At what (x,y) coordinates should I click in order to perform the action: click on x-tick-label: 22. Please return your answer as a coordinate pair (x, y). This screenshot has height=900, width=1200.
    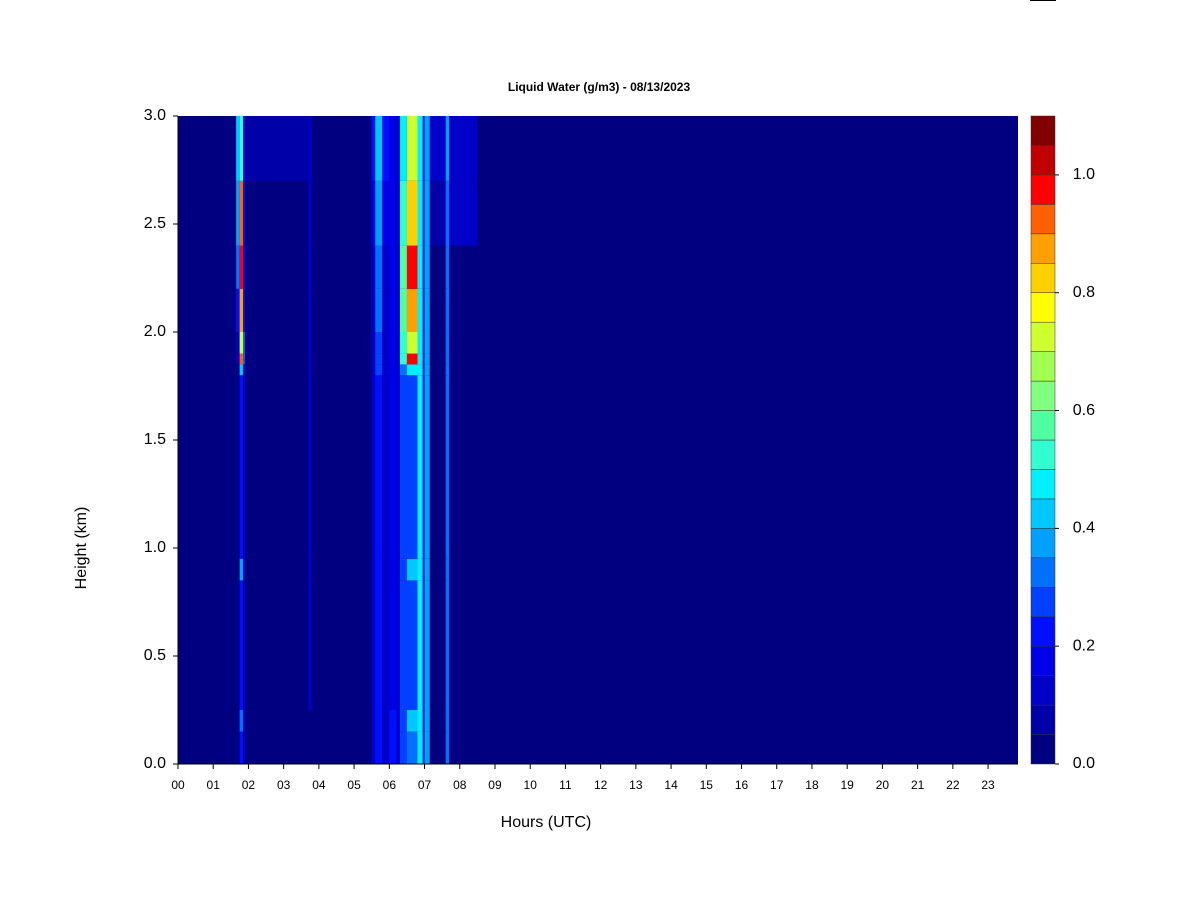
    Looking at the image, I should click on (953, 785).